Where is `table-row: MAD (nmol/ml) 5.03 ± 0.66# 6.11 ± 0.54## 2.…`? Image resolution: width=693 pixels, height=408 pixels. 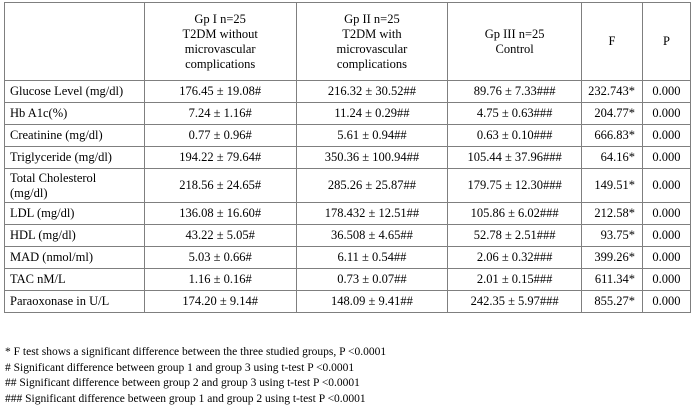 table-row: MAD (nmol/ml) 5.03 ± 0.66# 6.11 ± 0.54## 2.… is located at coordinates (348, 257).